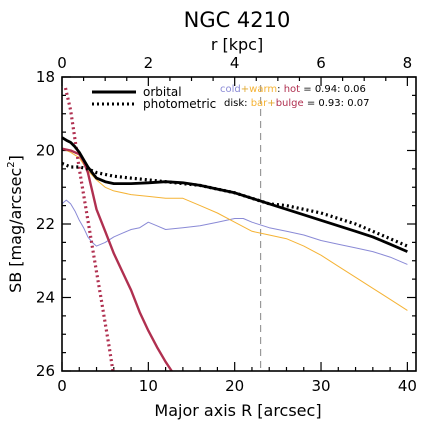  Describe the element at coordinates (15, 158) in the screenshot. I see `y-axis-label-close: ]` at that location.